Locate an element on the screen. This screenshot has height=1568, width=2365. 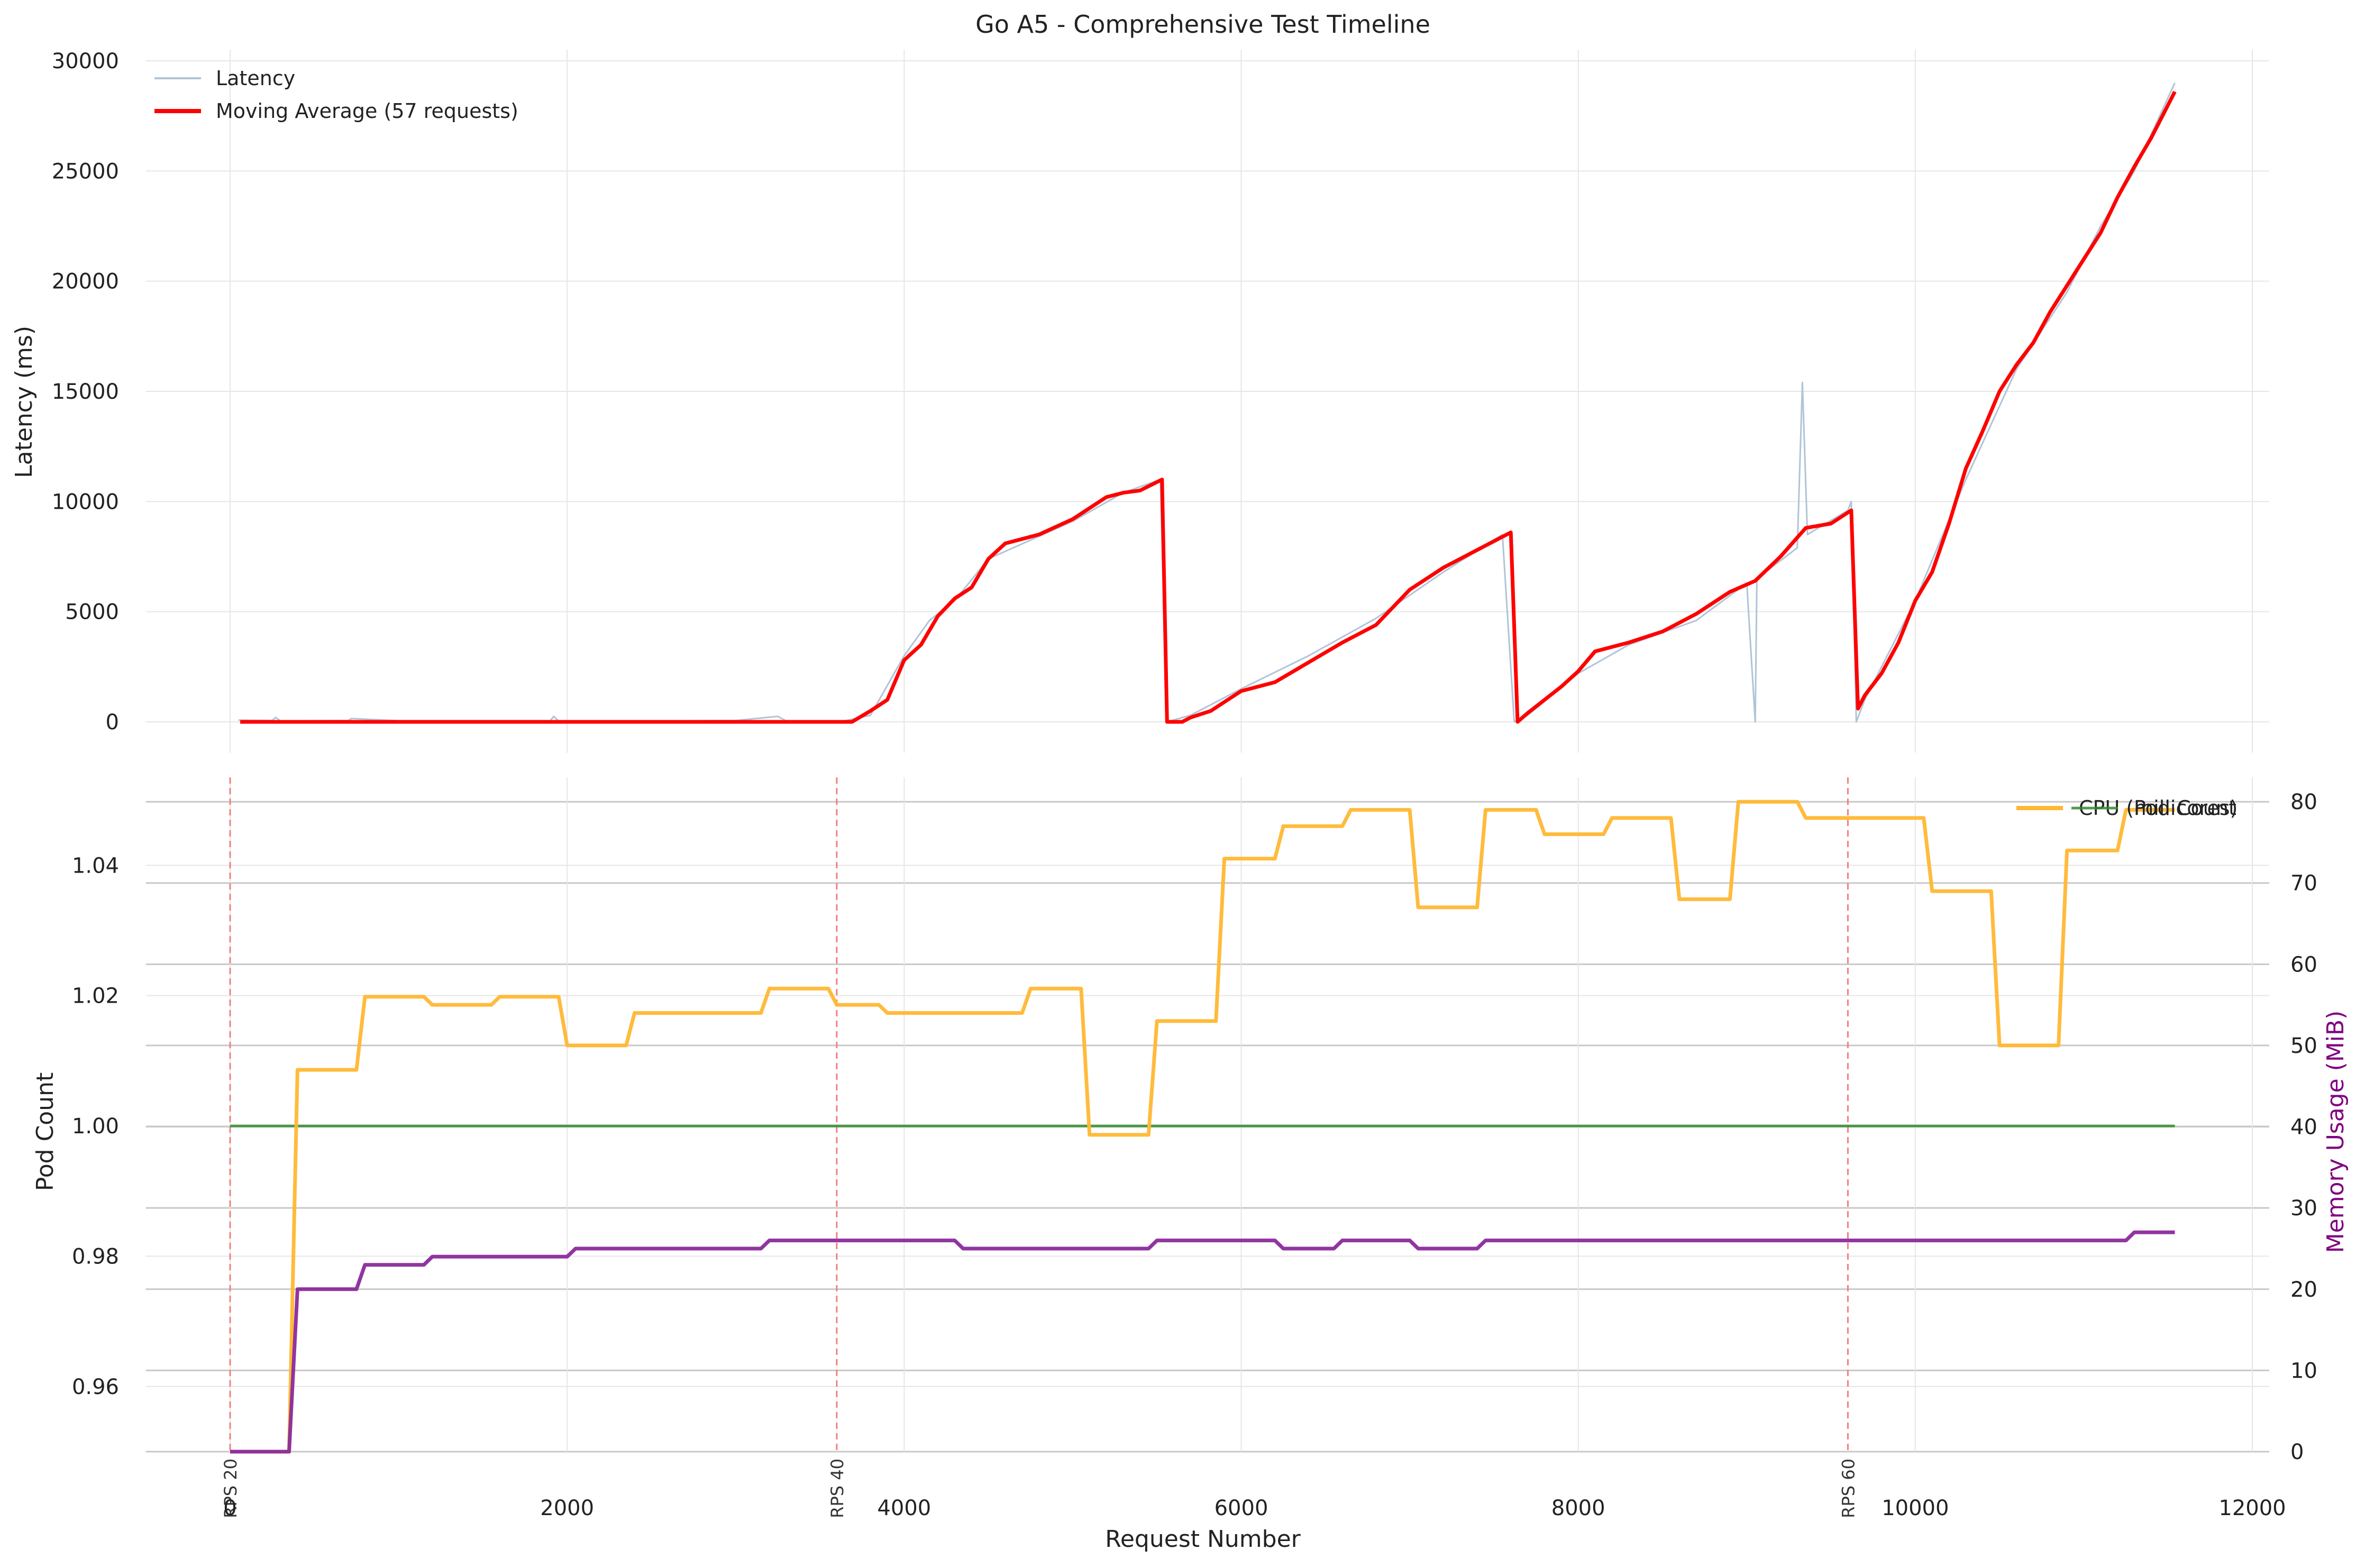
pod-y-tick-label: 0.96 is located at coordinates (95, 1387).